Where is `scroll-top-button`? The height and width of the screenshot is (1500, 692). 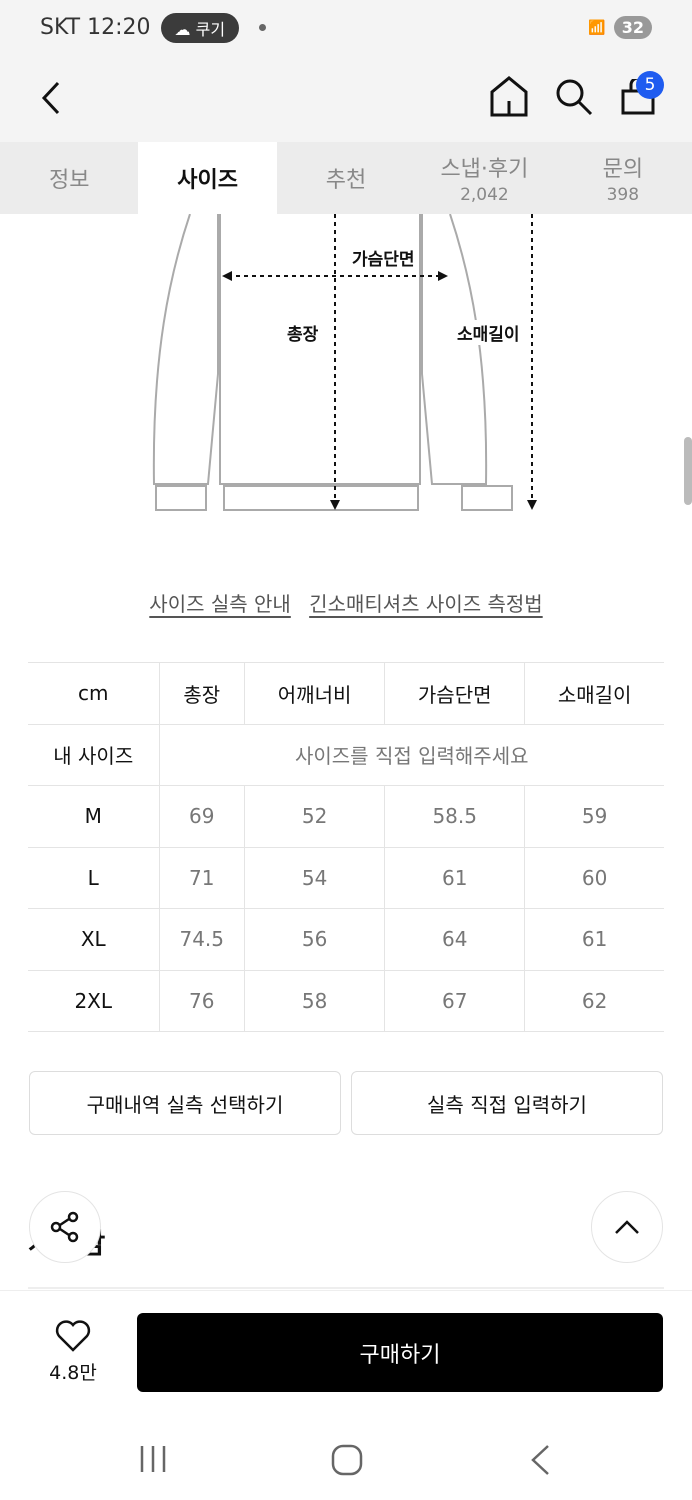 scroll-top-button is located at coordinates (627, 1227).